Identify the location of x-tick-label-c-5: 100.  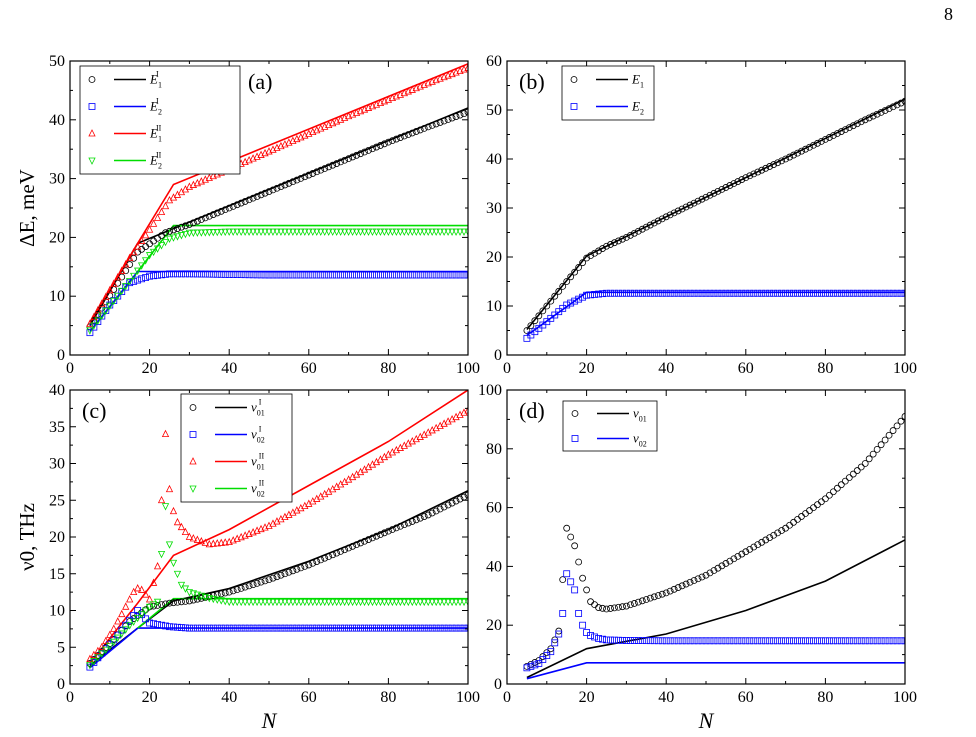
(468, 697).